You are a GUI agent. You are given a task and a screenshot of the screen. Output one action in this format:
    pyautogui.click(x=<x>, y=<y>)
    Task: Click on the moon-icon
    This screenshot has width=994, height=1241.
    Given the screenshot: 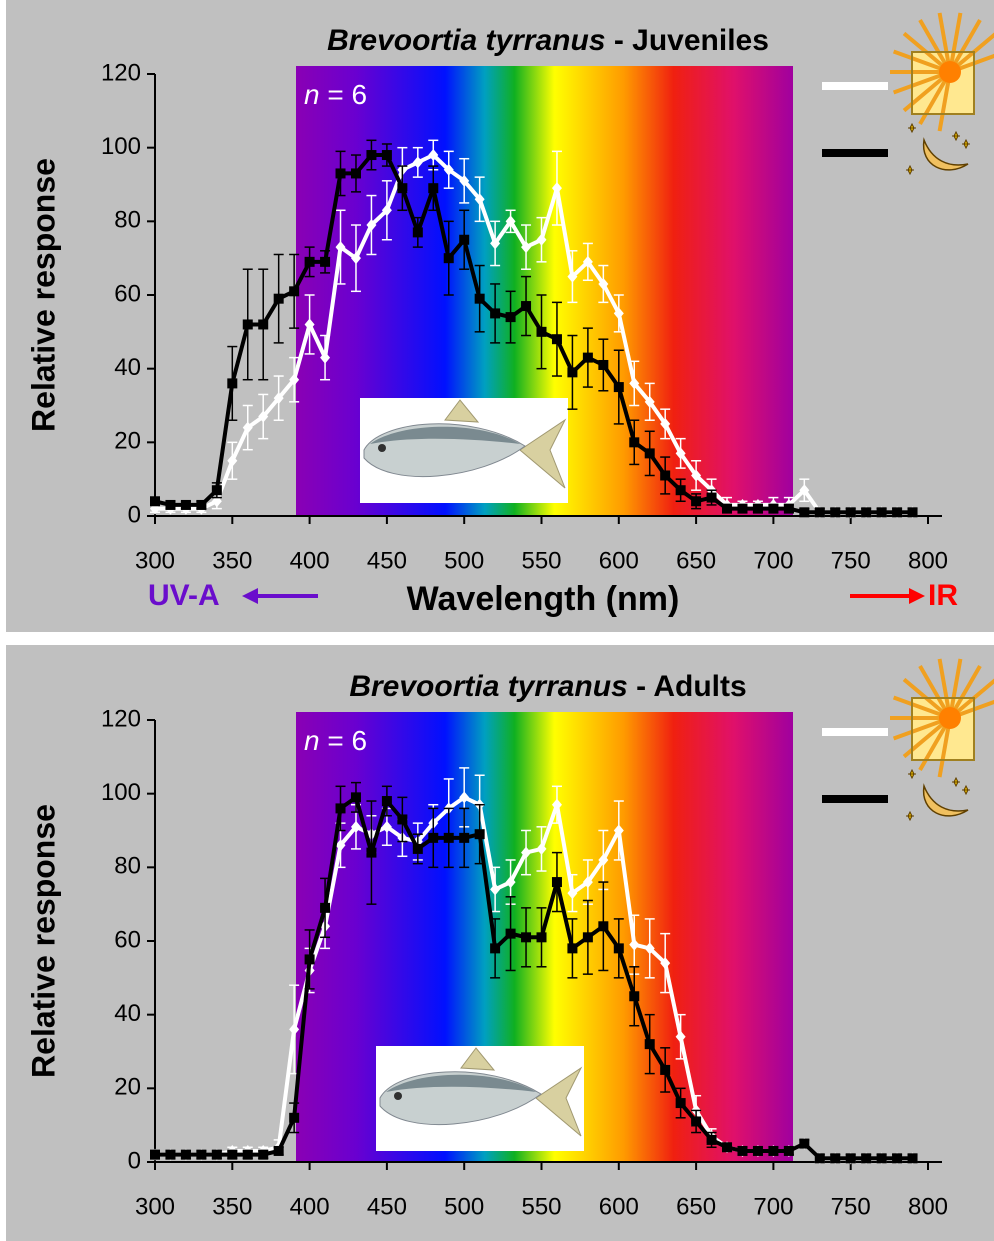 What is the action you would take?
    pyautogui.click(x=938, y=795)
    